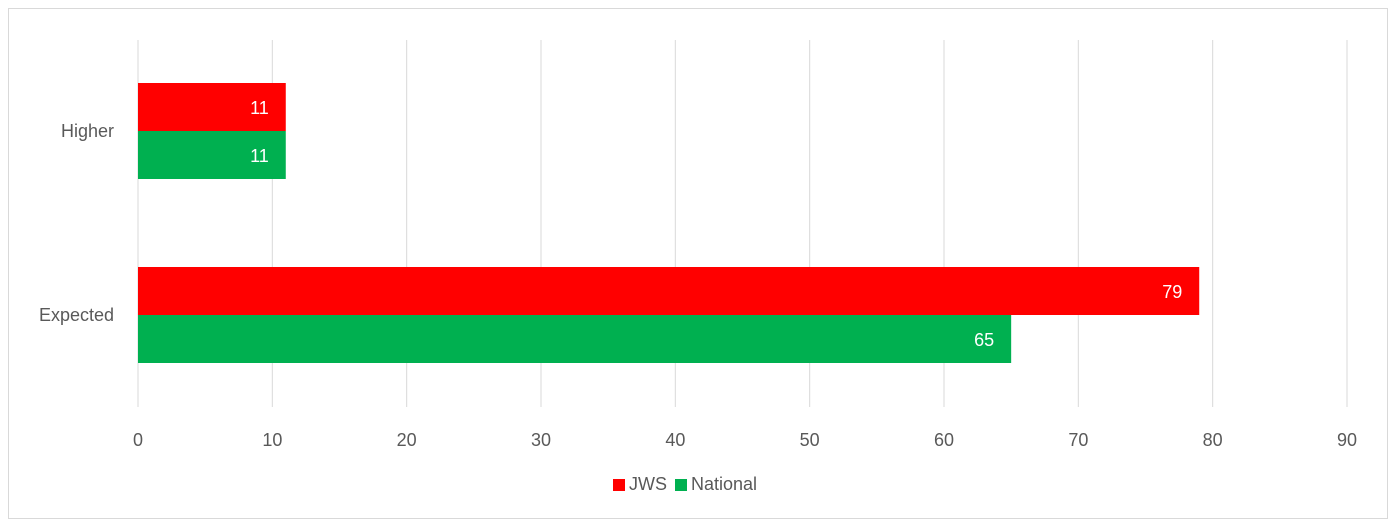 This screenshot has width=1394, height=525. Describe the element at coordinates (541, 440) in the screenshot. I see `x-tick-label: 30` at that location.